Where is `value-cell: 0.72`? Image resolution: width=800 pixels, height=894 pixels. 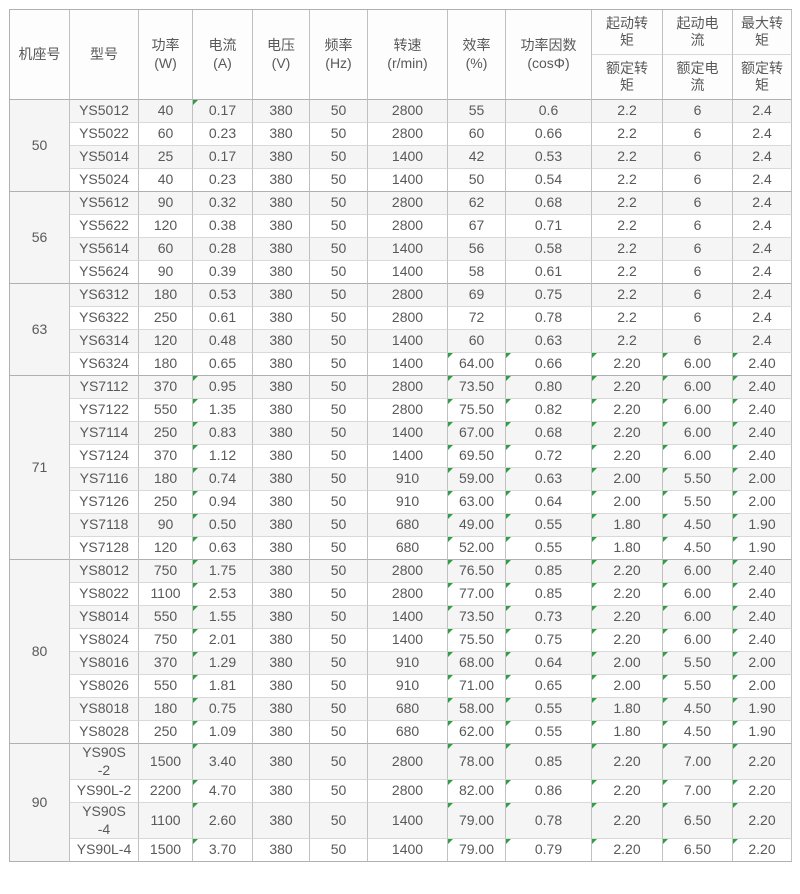
value-cell: 0.72 is located at coordinates (549, 456).